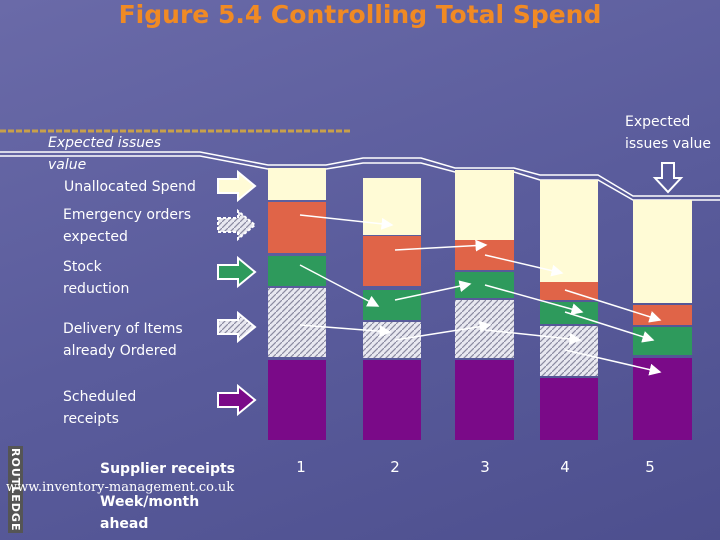  What do you see at coordinates (130, 187) in the screenshot?
I see `left-label: Unallocated Spend` at bounding box center [130, 187].